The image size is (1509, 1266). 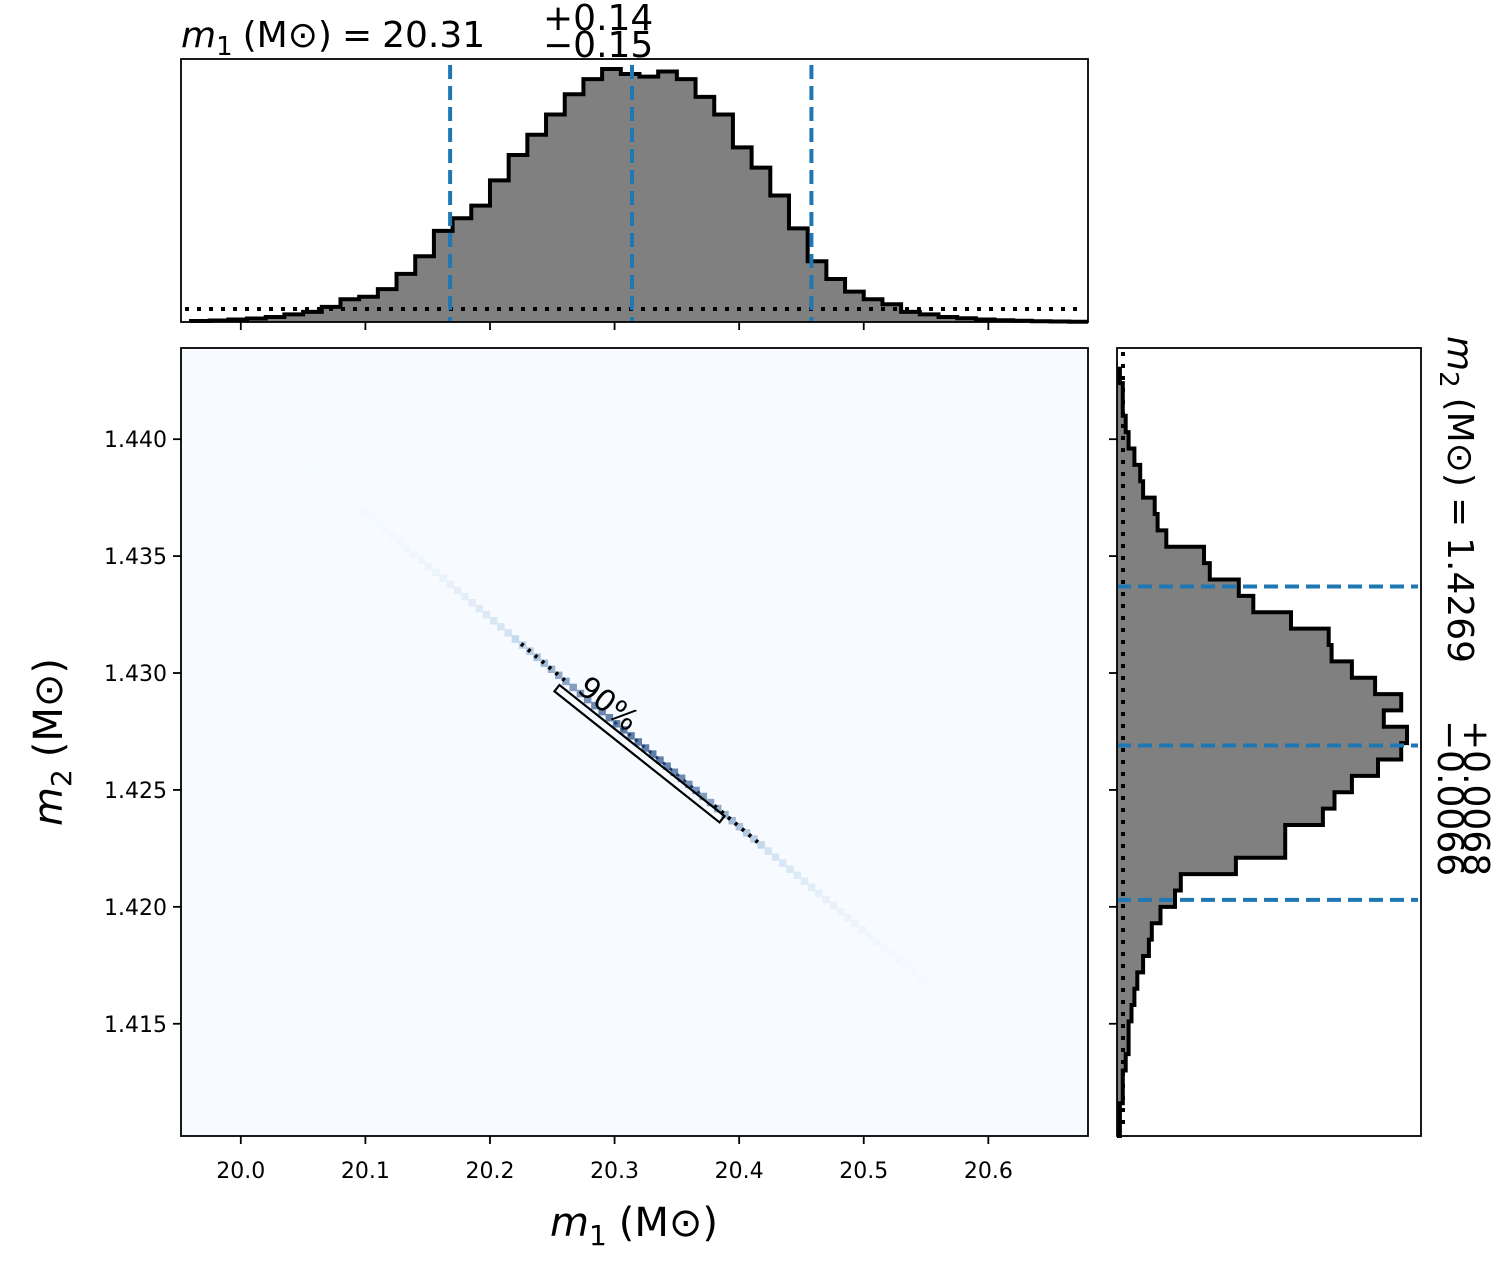 What do you see at coordinates (1262, 751) in the screenshot?
I see `right-histogram-fill` at bounding box center [1262, 751].